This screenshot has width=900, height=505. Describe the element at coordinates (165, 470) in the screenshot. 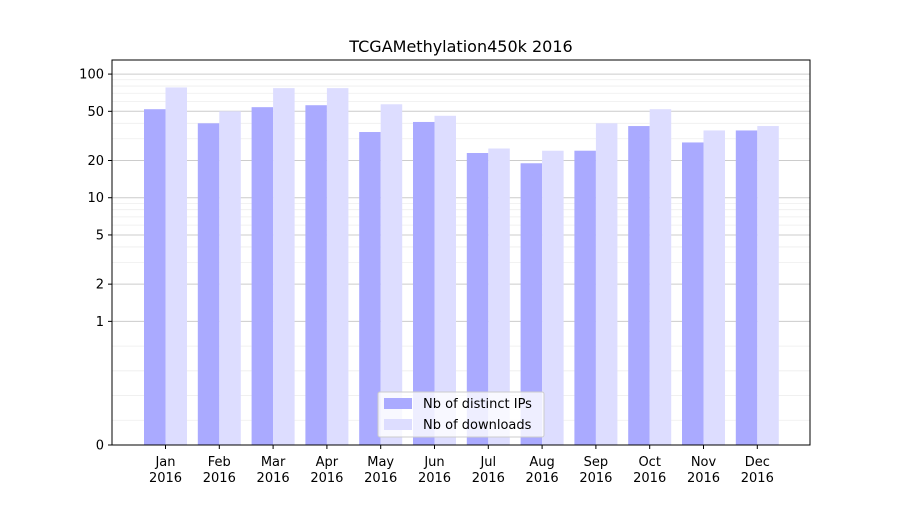

I see `x-tick-label: Jan 2016` at that location.